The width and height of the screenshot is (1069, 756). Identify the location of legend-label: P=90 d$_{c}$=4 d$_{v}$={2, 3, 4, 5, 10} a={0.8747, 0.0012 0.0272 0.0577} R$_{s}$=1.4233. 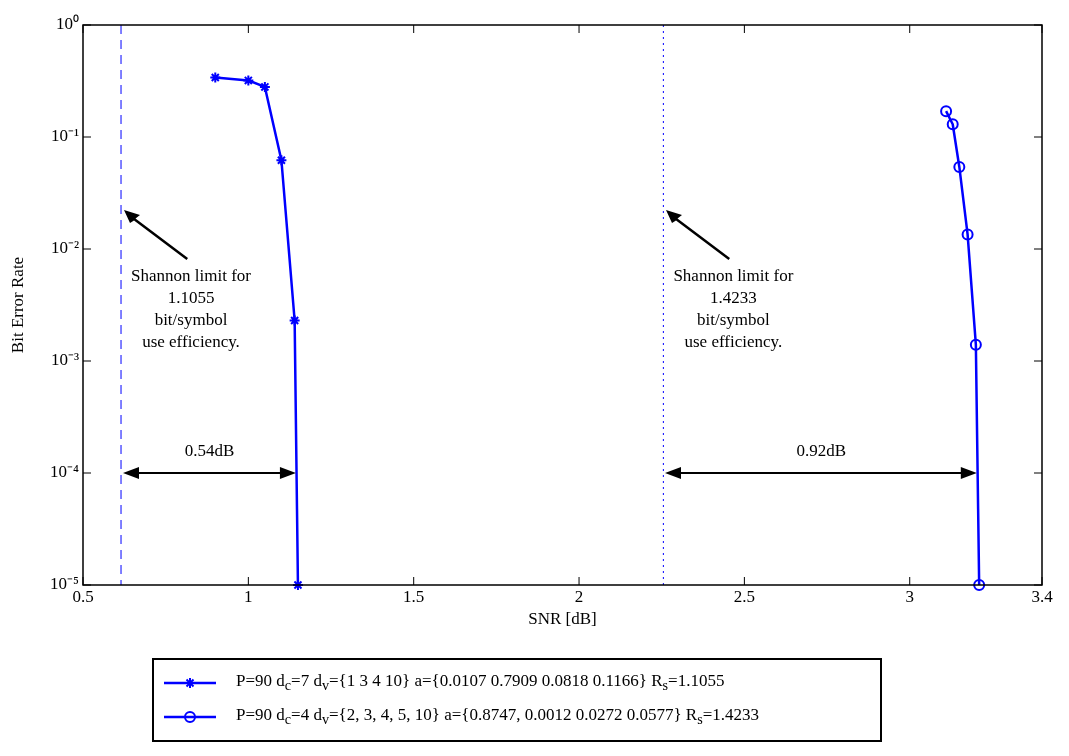
(498, 717).